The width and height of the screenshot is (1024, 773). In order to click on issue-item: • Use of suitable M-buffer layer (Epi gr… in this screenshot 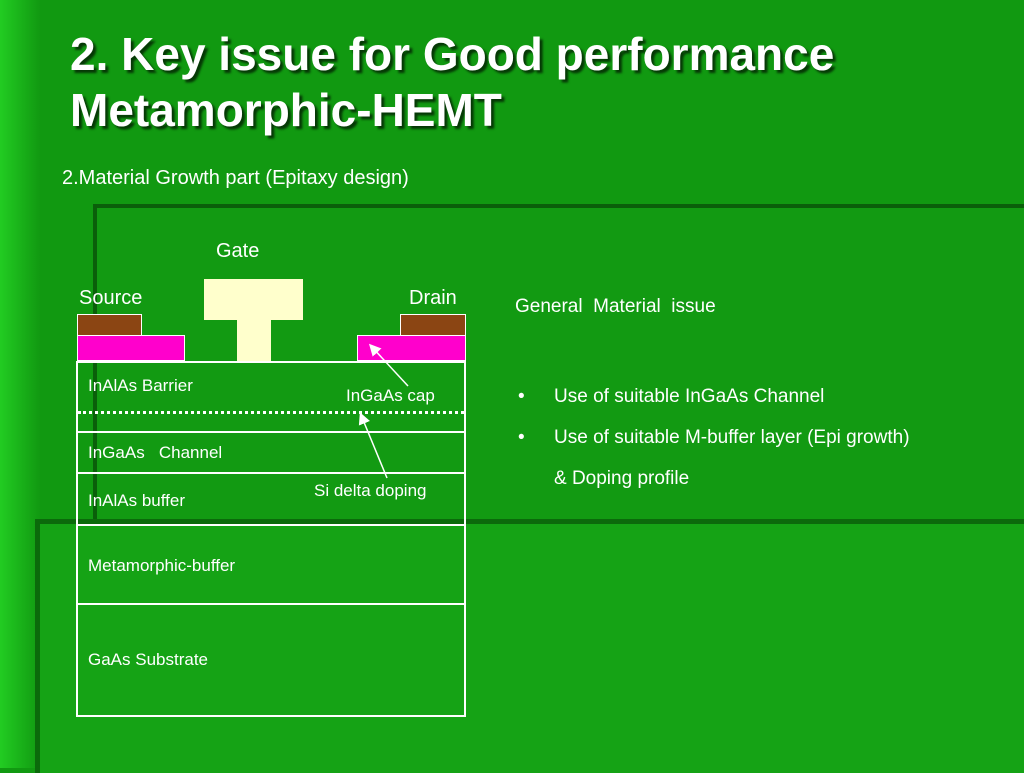, I will do `click(768, 437)`.